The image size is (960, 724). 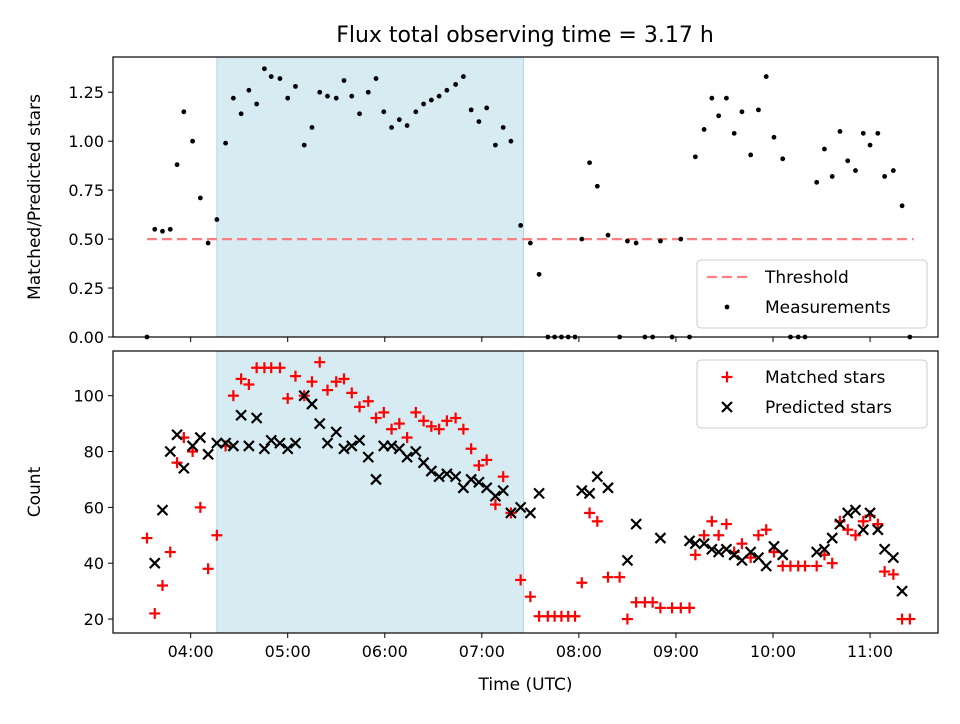 What do you see at coordinates (870, 651) in the screenshot?
I see `x-tick-label: 11:00` at bounding box center [870, 651].